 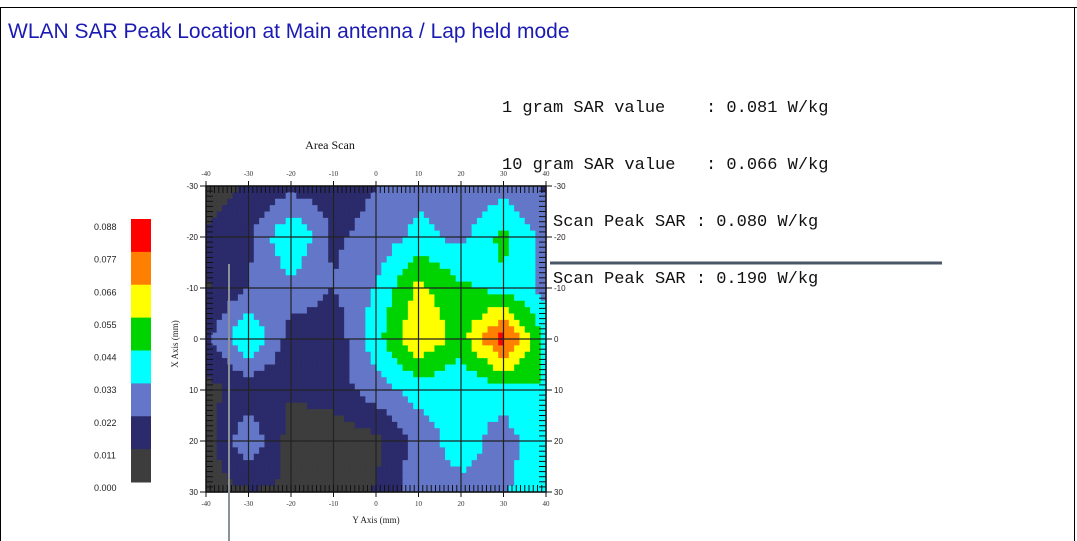 I want to click on x-tick-label-bottom: -20, so click(x=291, y=504).